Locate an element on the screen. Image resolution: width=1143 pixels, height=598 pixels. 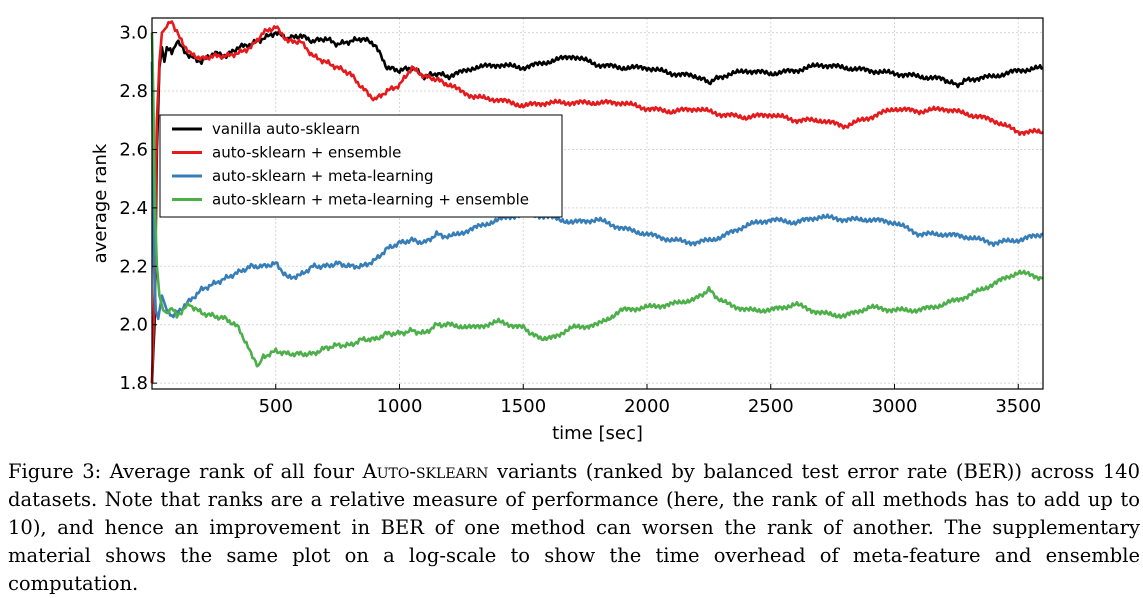
y-tick-label: 2.4 is located at coordinates (133, 208).